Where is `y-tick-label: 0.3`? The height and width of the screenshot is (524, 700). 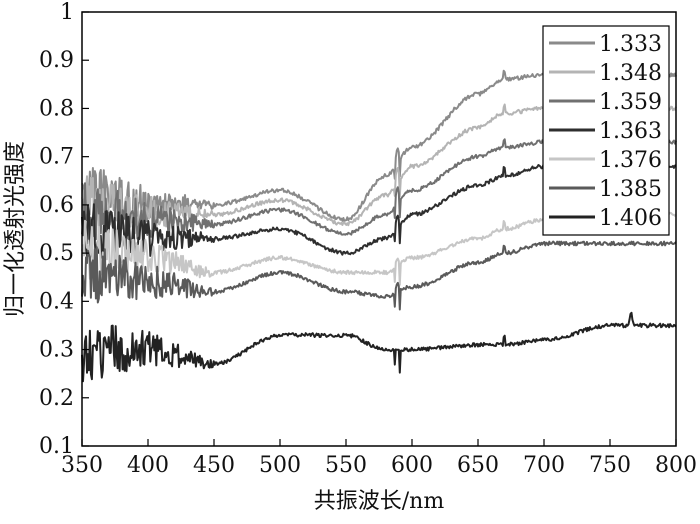
y-tick-label: 0.3 is located at coordinates (56, 350).